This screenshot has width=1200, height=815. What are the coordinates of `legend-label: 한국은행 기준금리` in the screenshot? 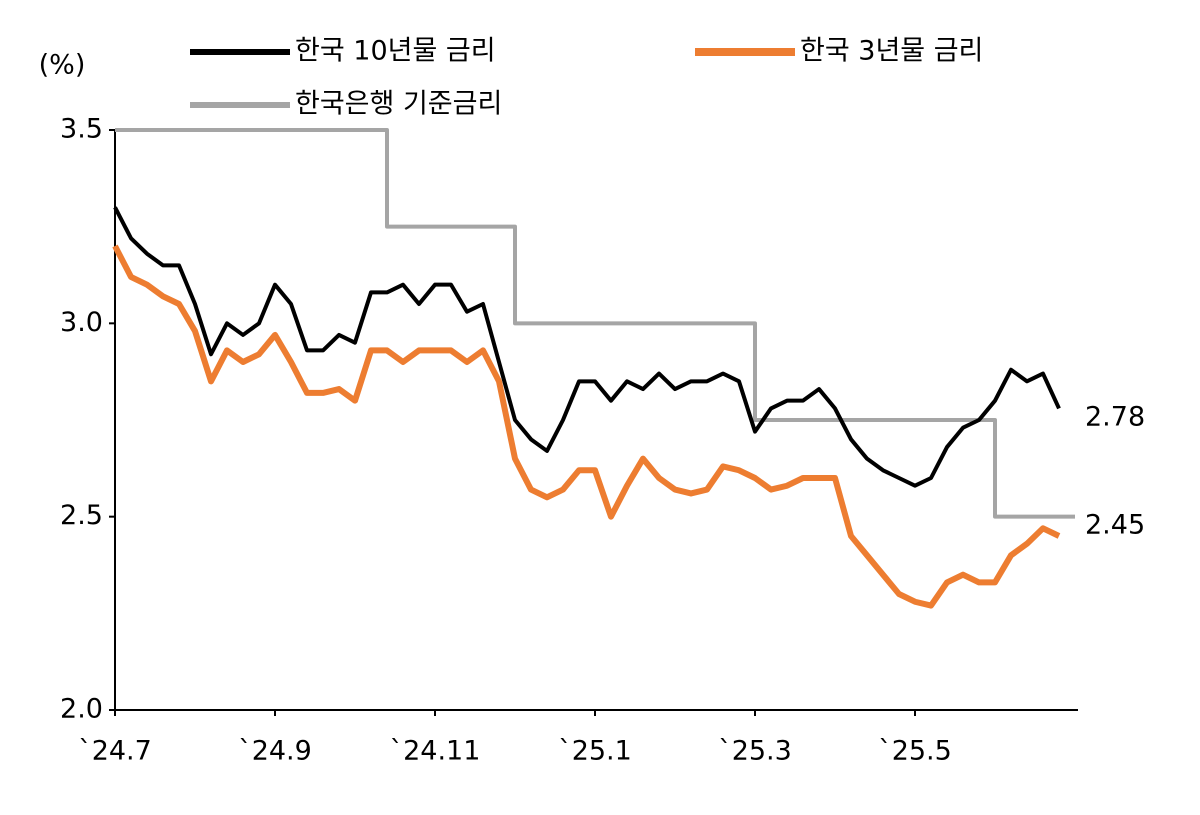 It's located at (398, 104).